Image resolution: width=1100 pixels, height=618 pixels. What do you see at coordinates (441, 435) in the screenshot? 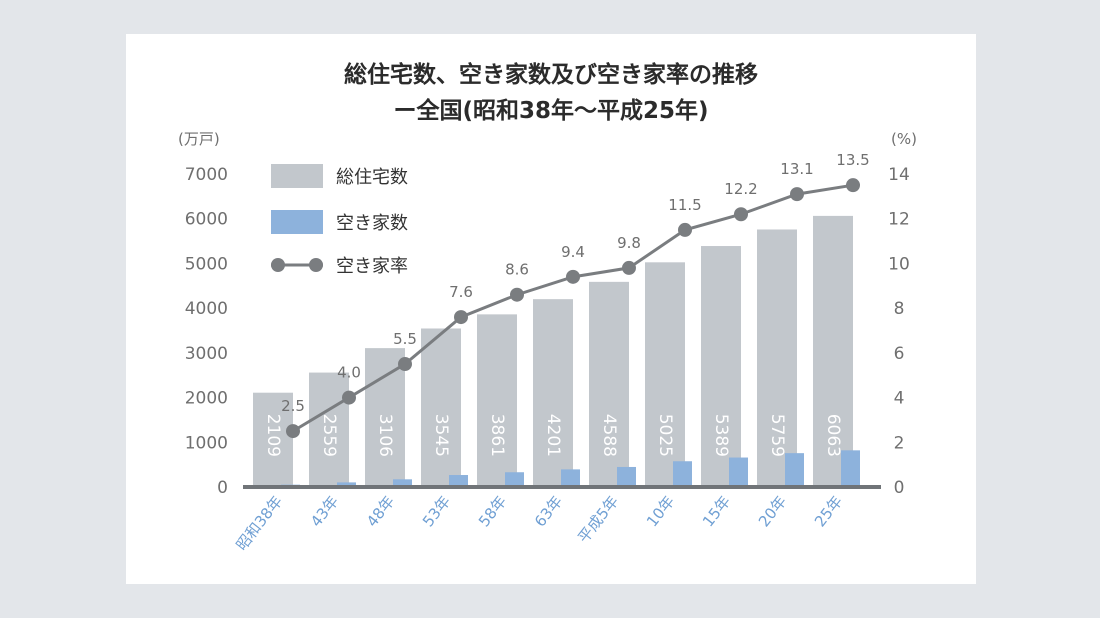
I see `total-housing-bar-label: 3545` at bounding box center [441, 435].